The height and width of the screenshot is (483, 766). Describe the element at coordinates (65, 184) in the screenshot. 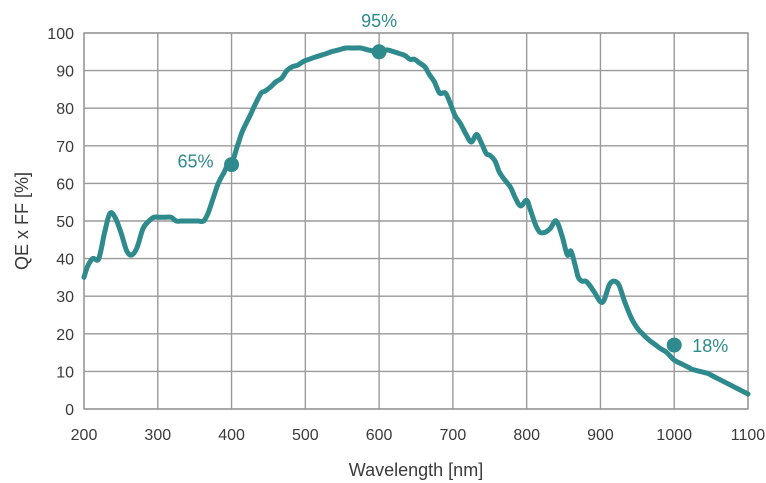

I see `y-tick-label: 60` at that location.